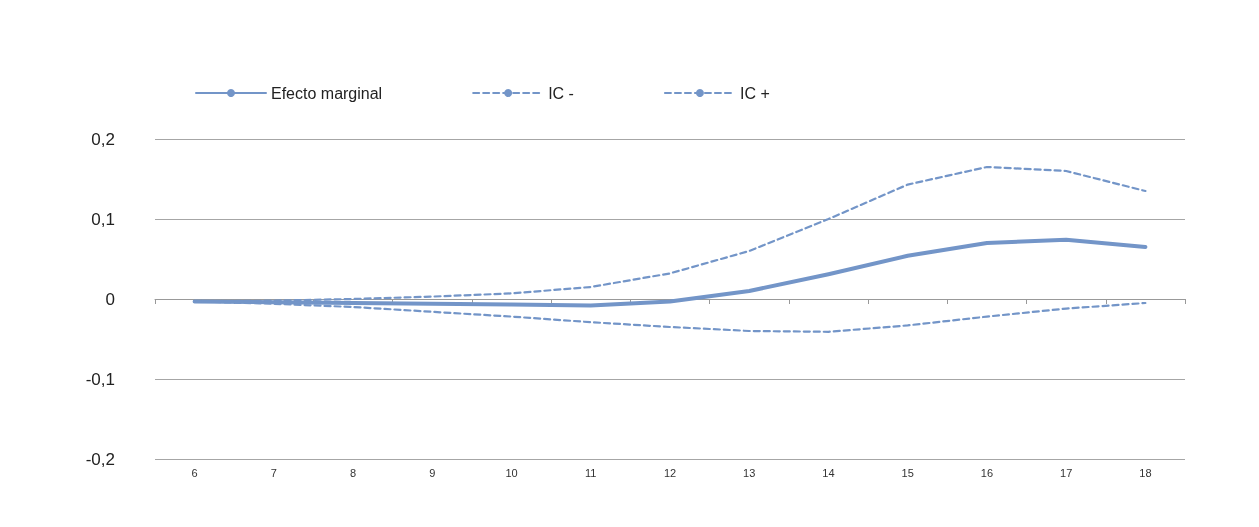  What do you see at coordinates (194, 472) in the screenshot?
I see `x-tick-label: 6` at bounding box center [194, 472].